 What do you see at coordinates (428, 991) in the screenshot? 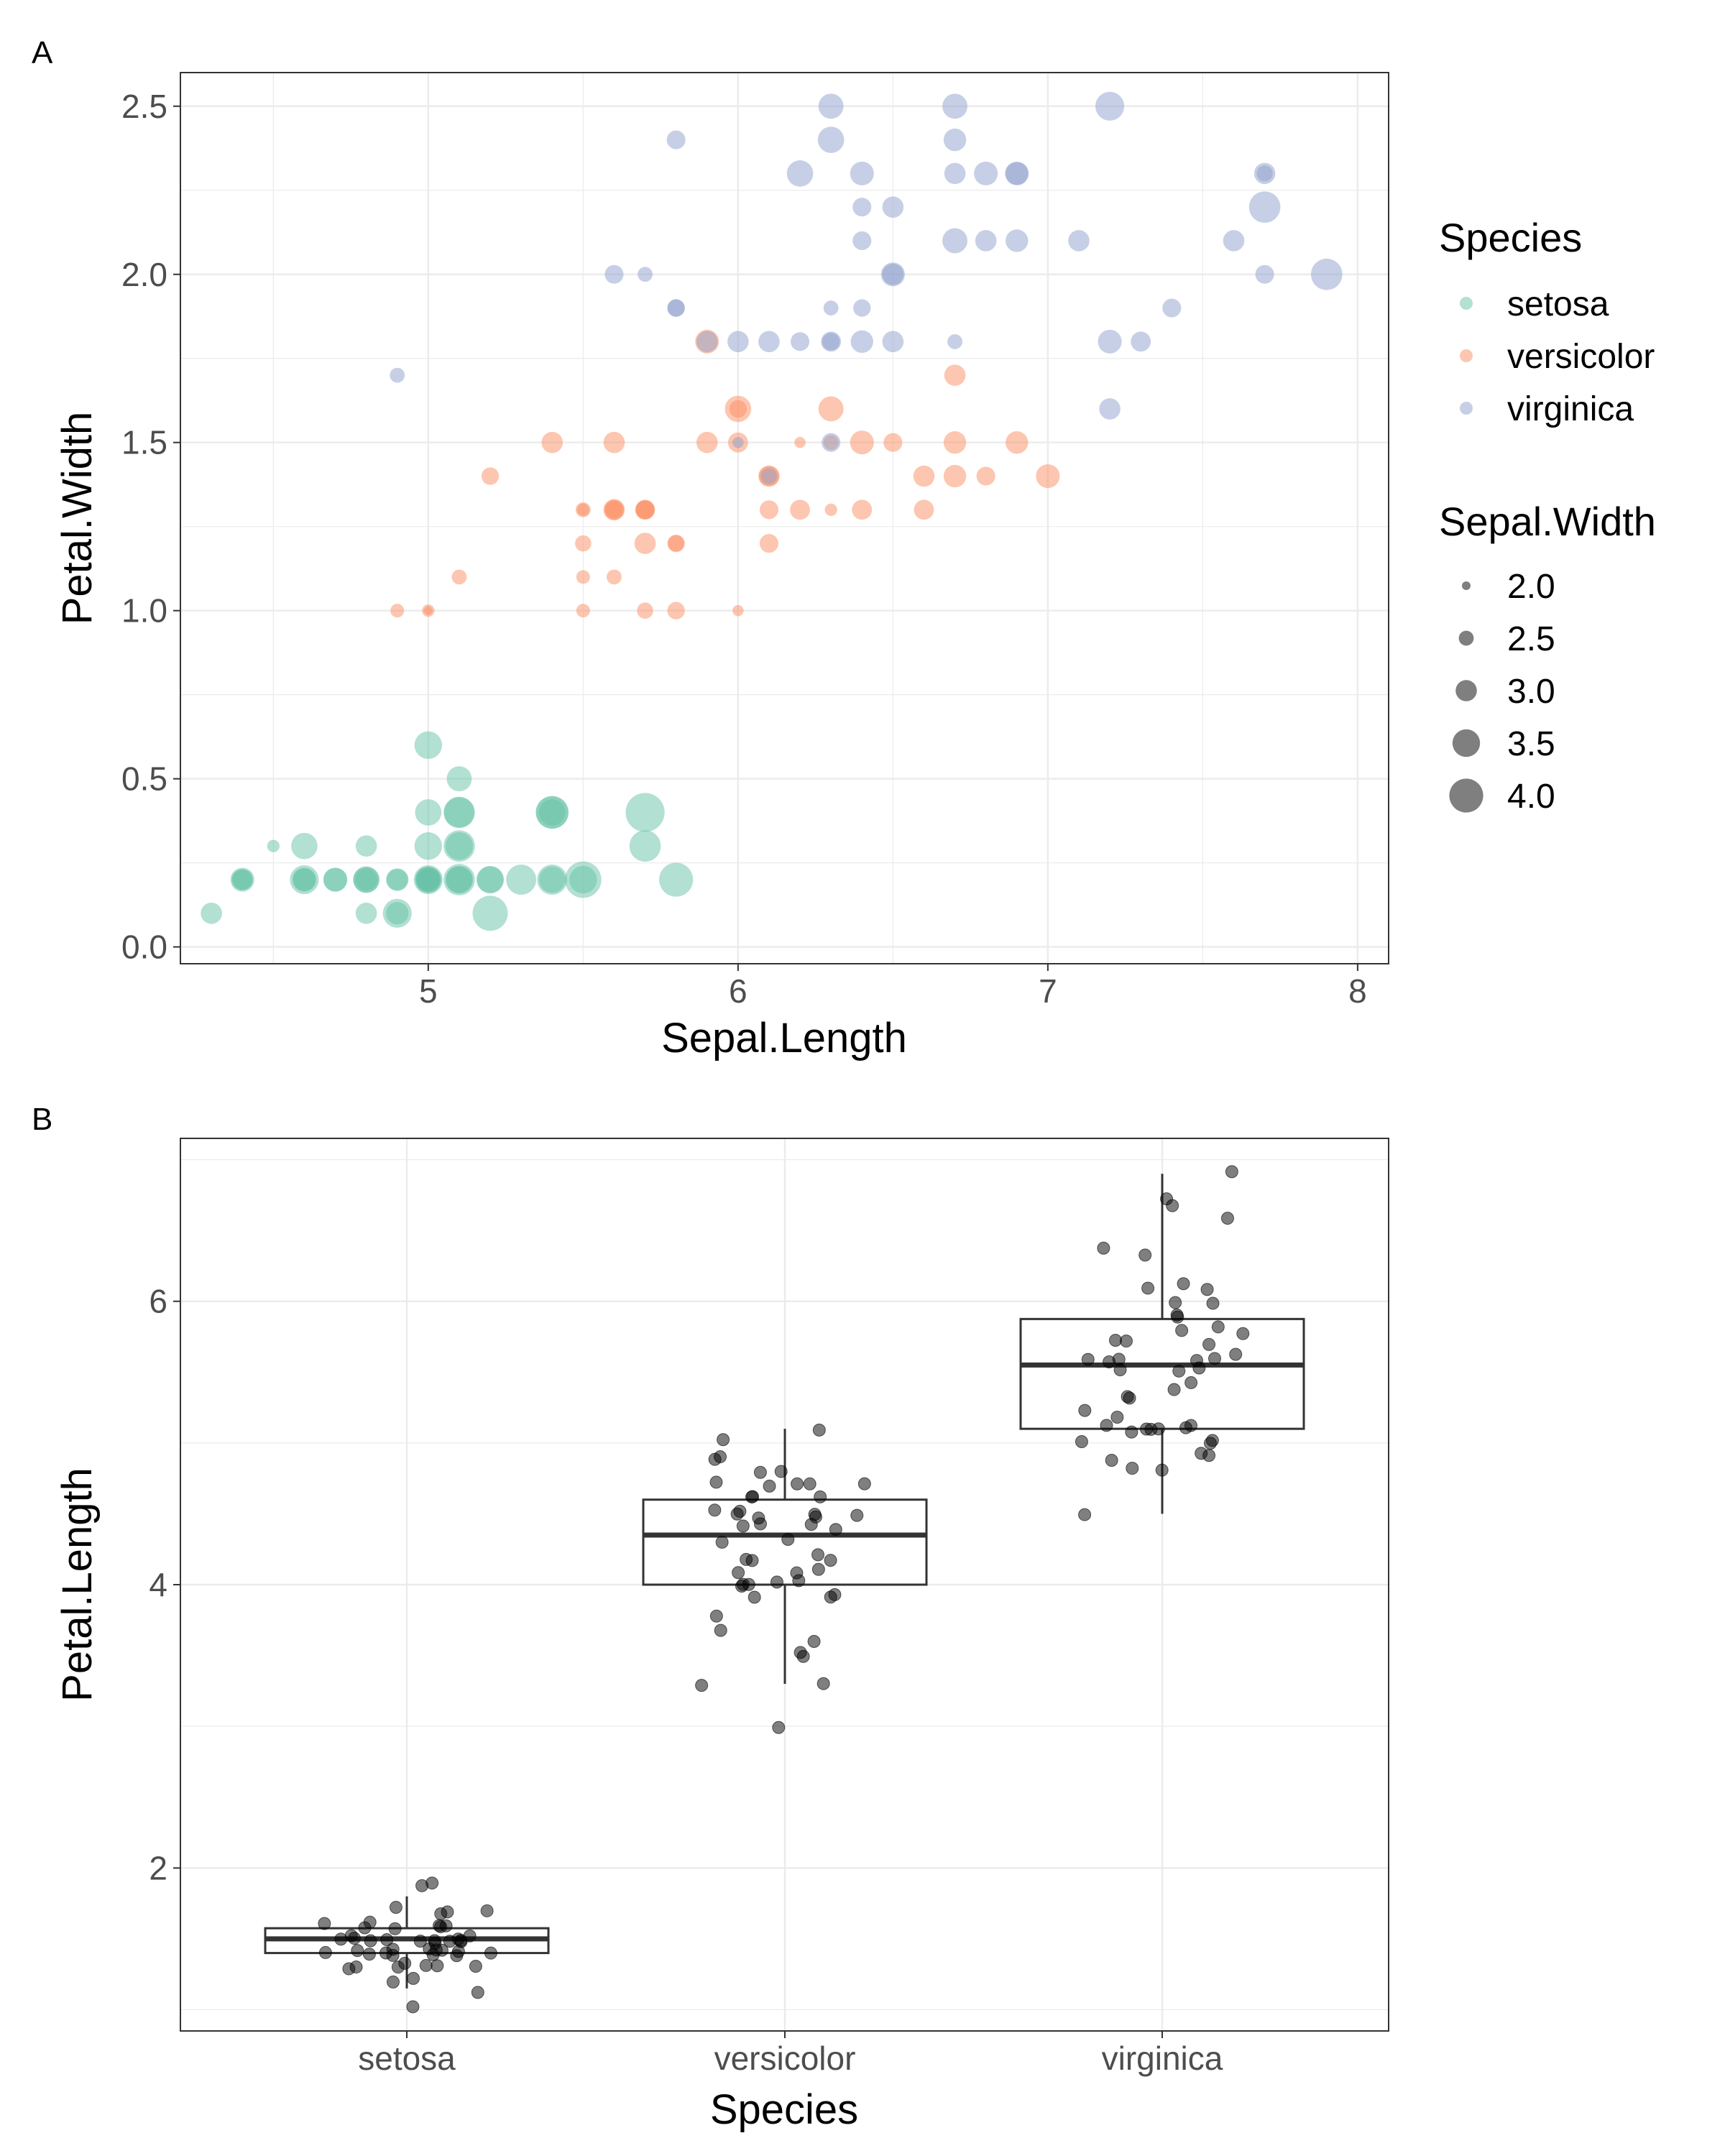
I see `x-tick-label: 5` at bounding box center [428, 991].